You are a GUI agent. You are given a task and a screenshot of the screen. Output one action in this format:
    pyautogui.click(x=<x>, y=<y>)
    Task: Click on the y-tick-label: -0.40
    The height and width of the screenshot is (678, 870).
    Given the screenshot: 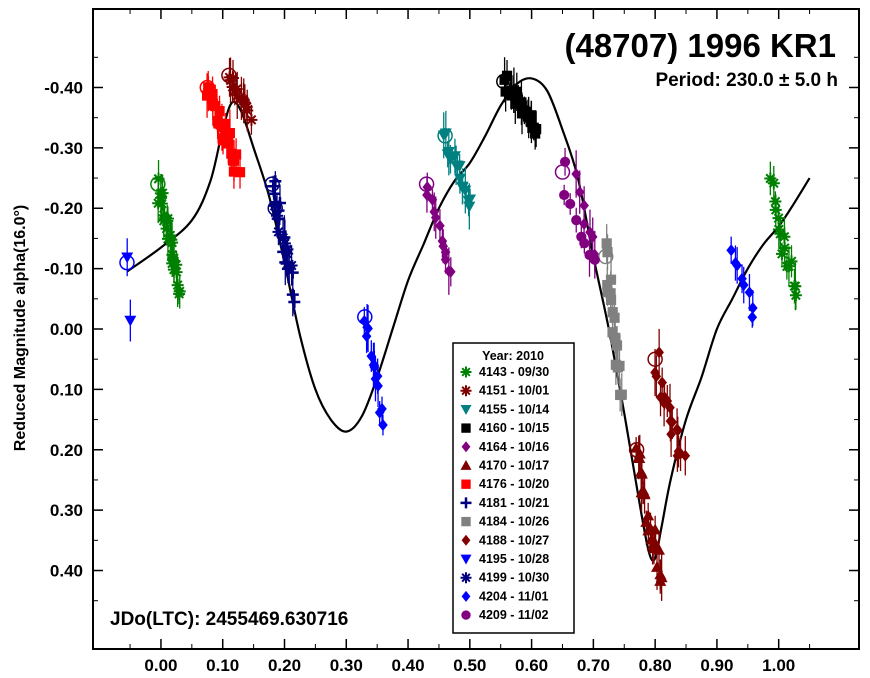 What is the action you would take?
    pyautogui.click(x=63, y=87)
    